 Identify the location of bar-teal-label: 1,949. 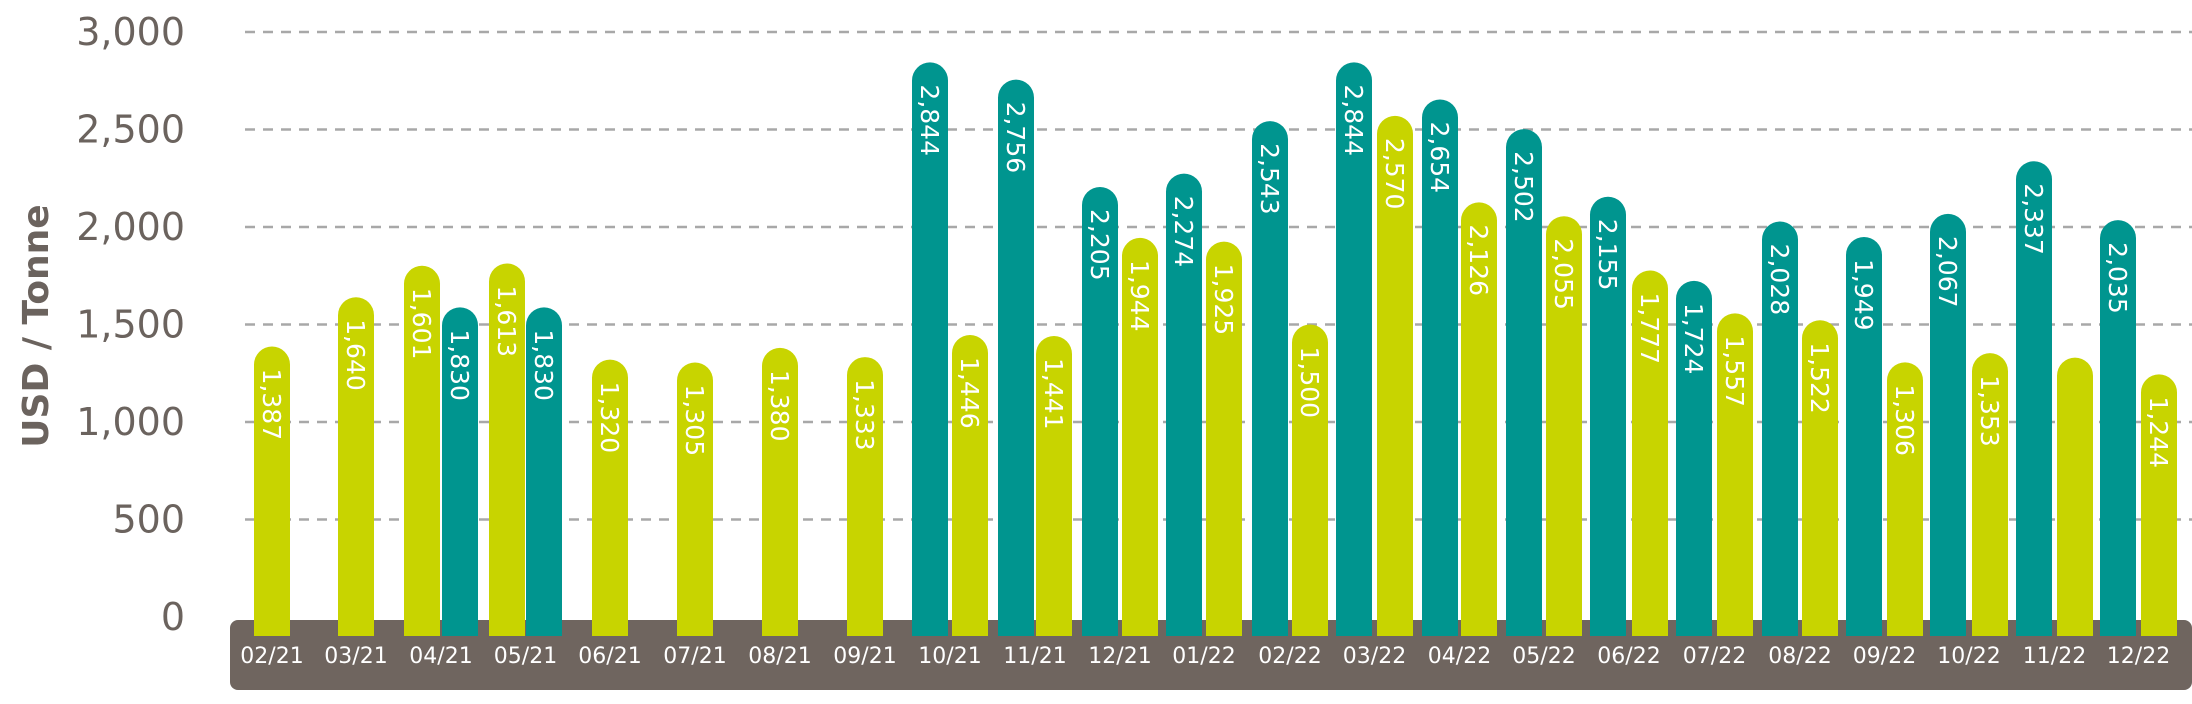
(1863, 295).